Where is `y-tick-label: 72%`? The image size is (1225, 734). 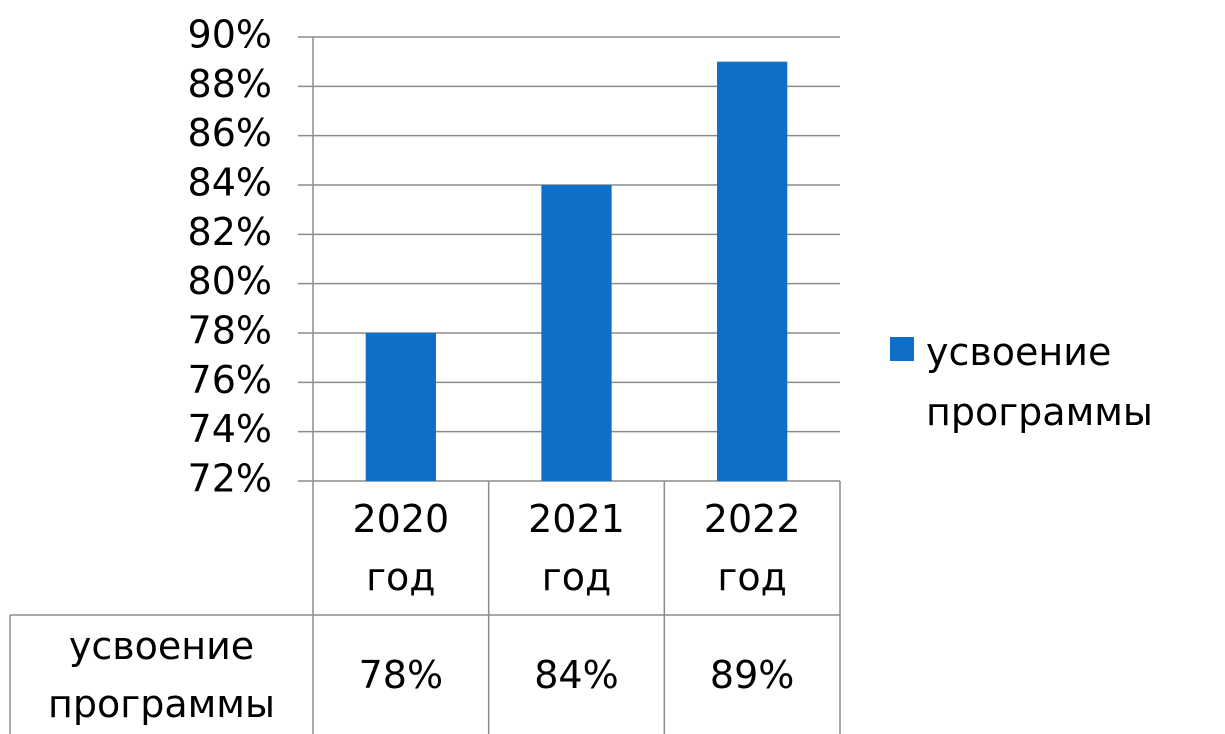 y-tick-label: 72% is located at coordinates (230, 479).